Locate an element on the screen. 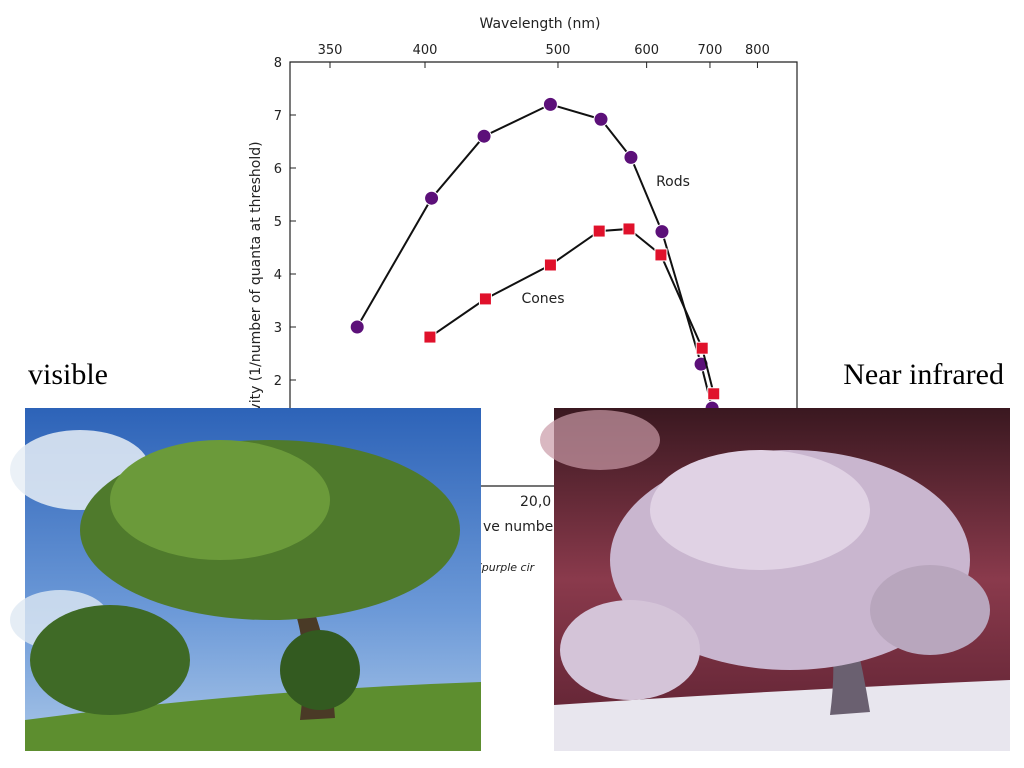 The image size is (1024, 768). x-axis-title: Wavelength (nm) is located at coordinates (540, 24).